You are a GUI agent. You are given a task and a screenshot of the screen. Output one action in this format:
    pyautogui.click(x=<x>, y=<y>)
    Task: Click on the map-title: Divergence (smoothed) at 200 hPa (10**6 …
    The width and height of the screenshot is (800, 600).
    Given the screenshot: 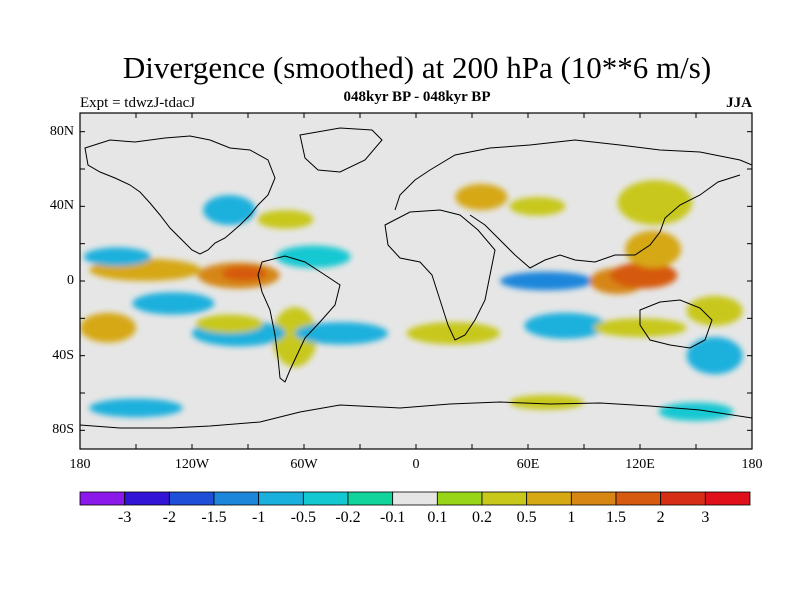 What is the action you would take?
    pyautogui.click(x=417, y=67)
    